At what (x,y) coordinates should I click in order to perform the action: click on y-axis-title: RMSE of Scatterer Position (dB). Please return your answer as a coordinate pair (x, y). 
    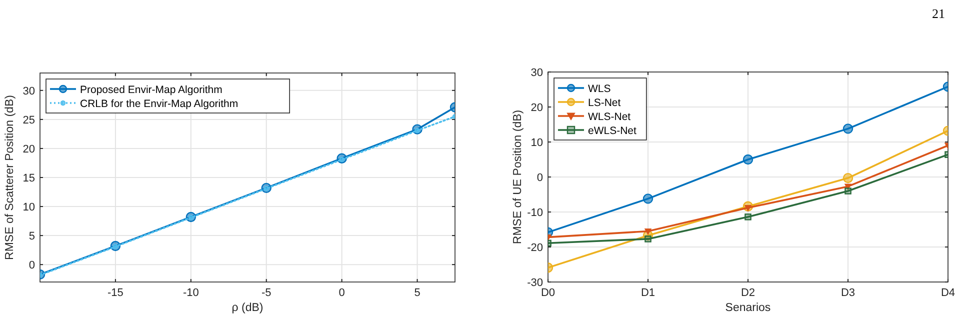
    Looking at the image, I should click on (10, 177).